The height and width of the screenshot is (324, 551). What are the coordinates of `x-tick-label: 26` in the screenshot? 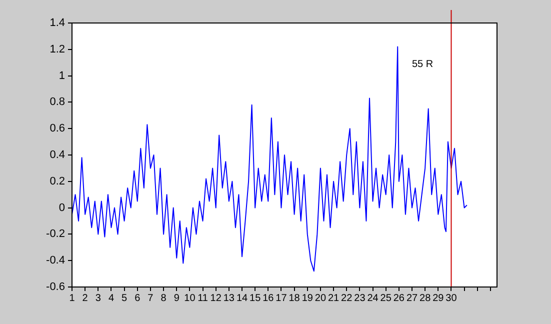 It's located at (399, 298).